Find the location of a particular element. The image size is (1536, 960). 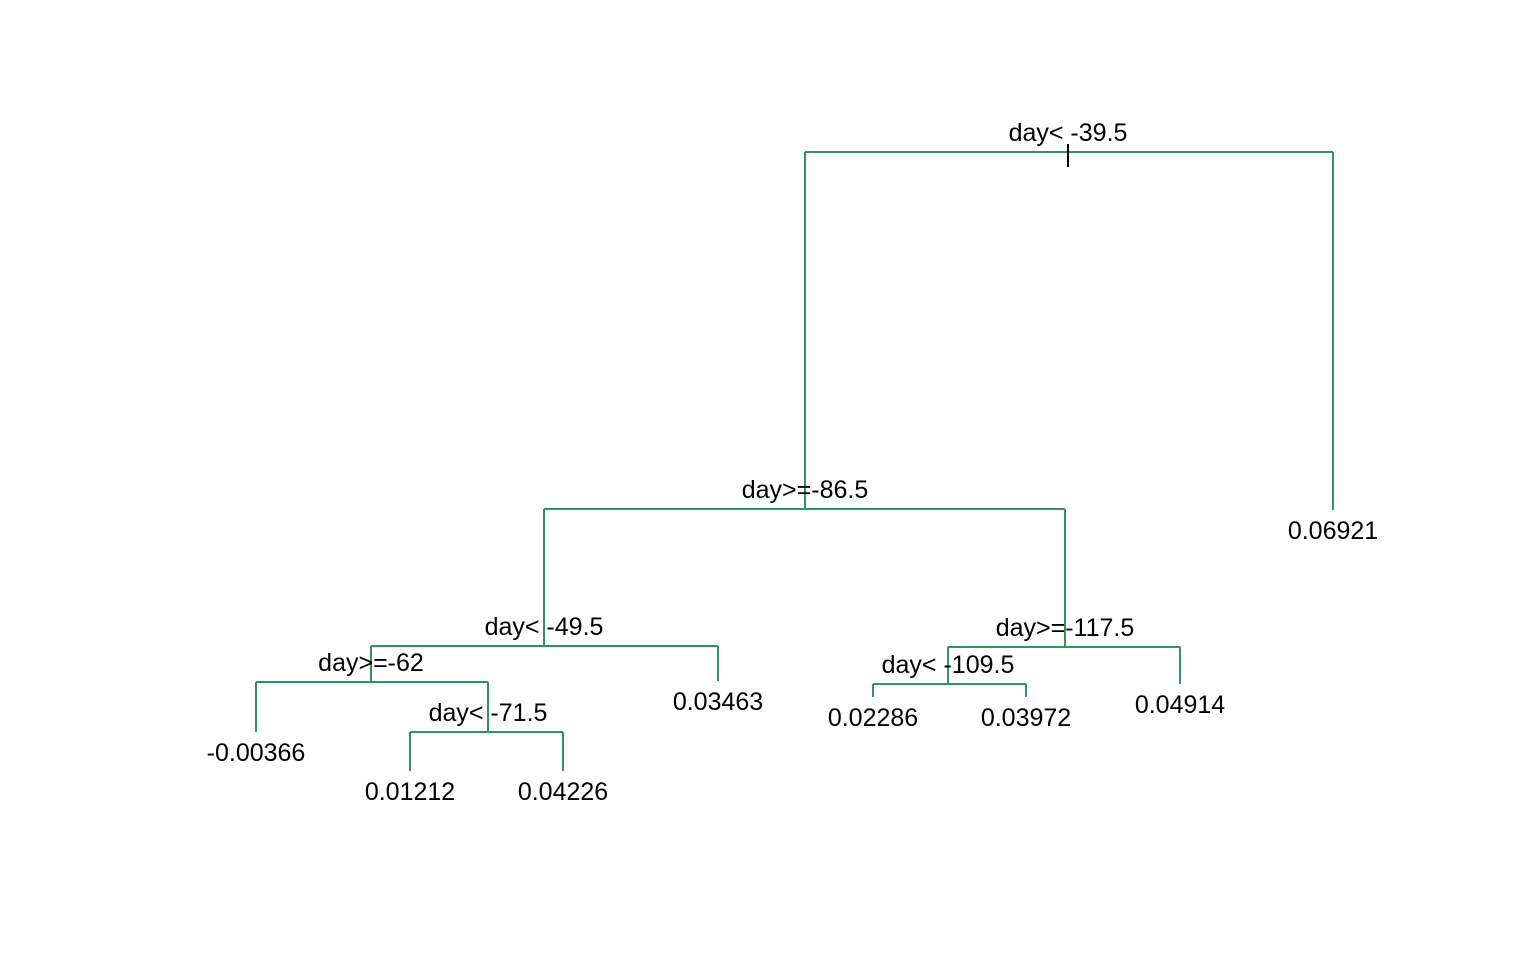

leaf-value: 0.03463 is located at coordinates (718, 702).